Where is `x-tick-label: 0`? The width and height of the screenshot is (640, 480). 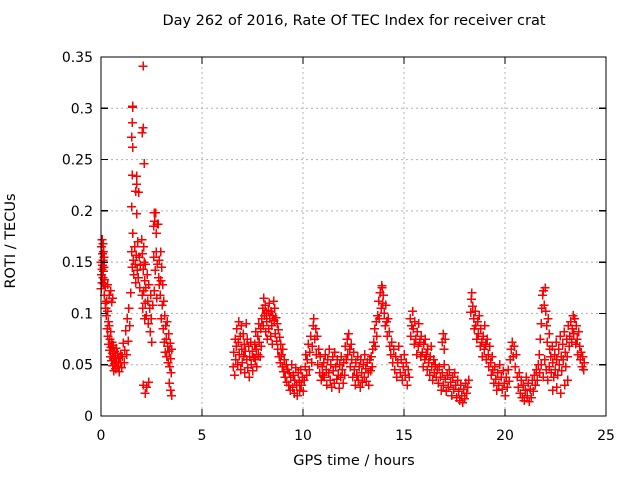
x-tick-label: 0 is located at coordinates (101, 436).